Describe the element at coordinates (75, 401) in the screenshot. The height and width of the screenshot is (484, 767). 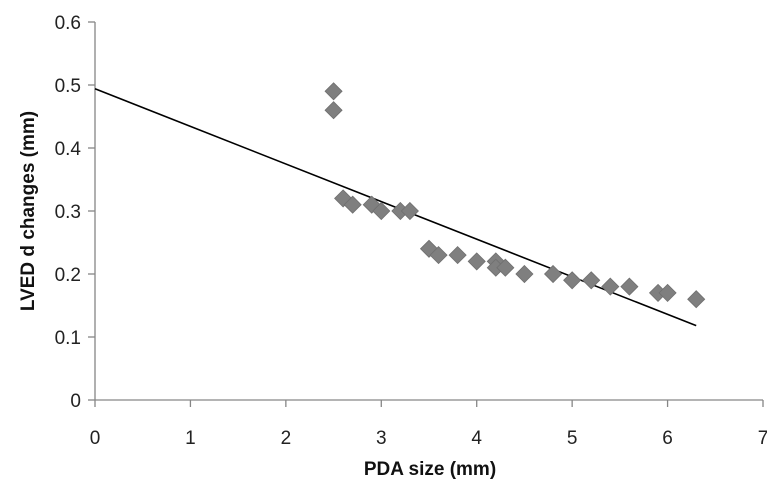
I see `y-tick-label: 0` at that location.